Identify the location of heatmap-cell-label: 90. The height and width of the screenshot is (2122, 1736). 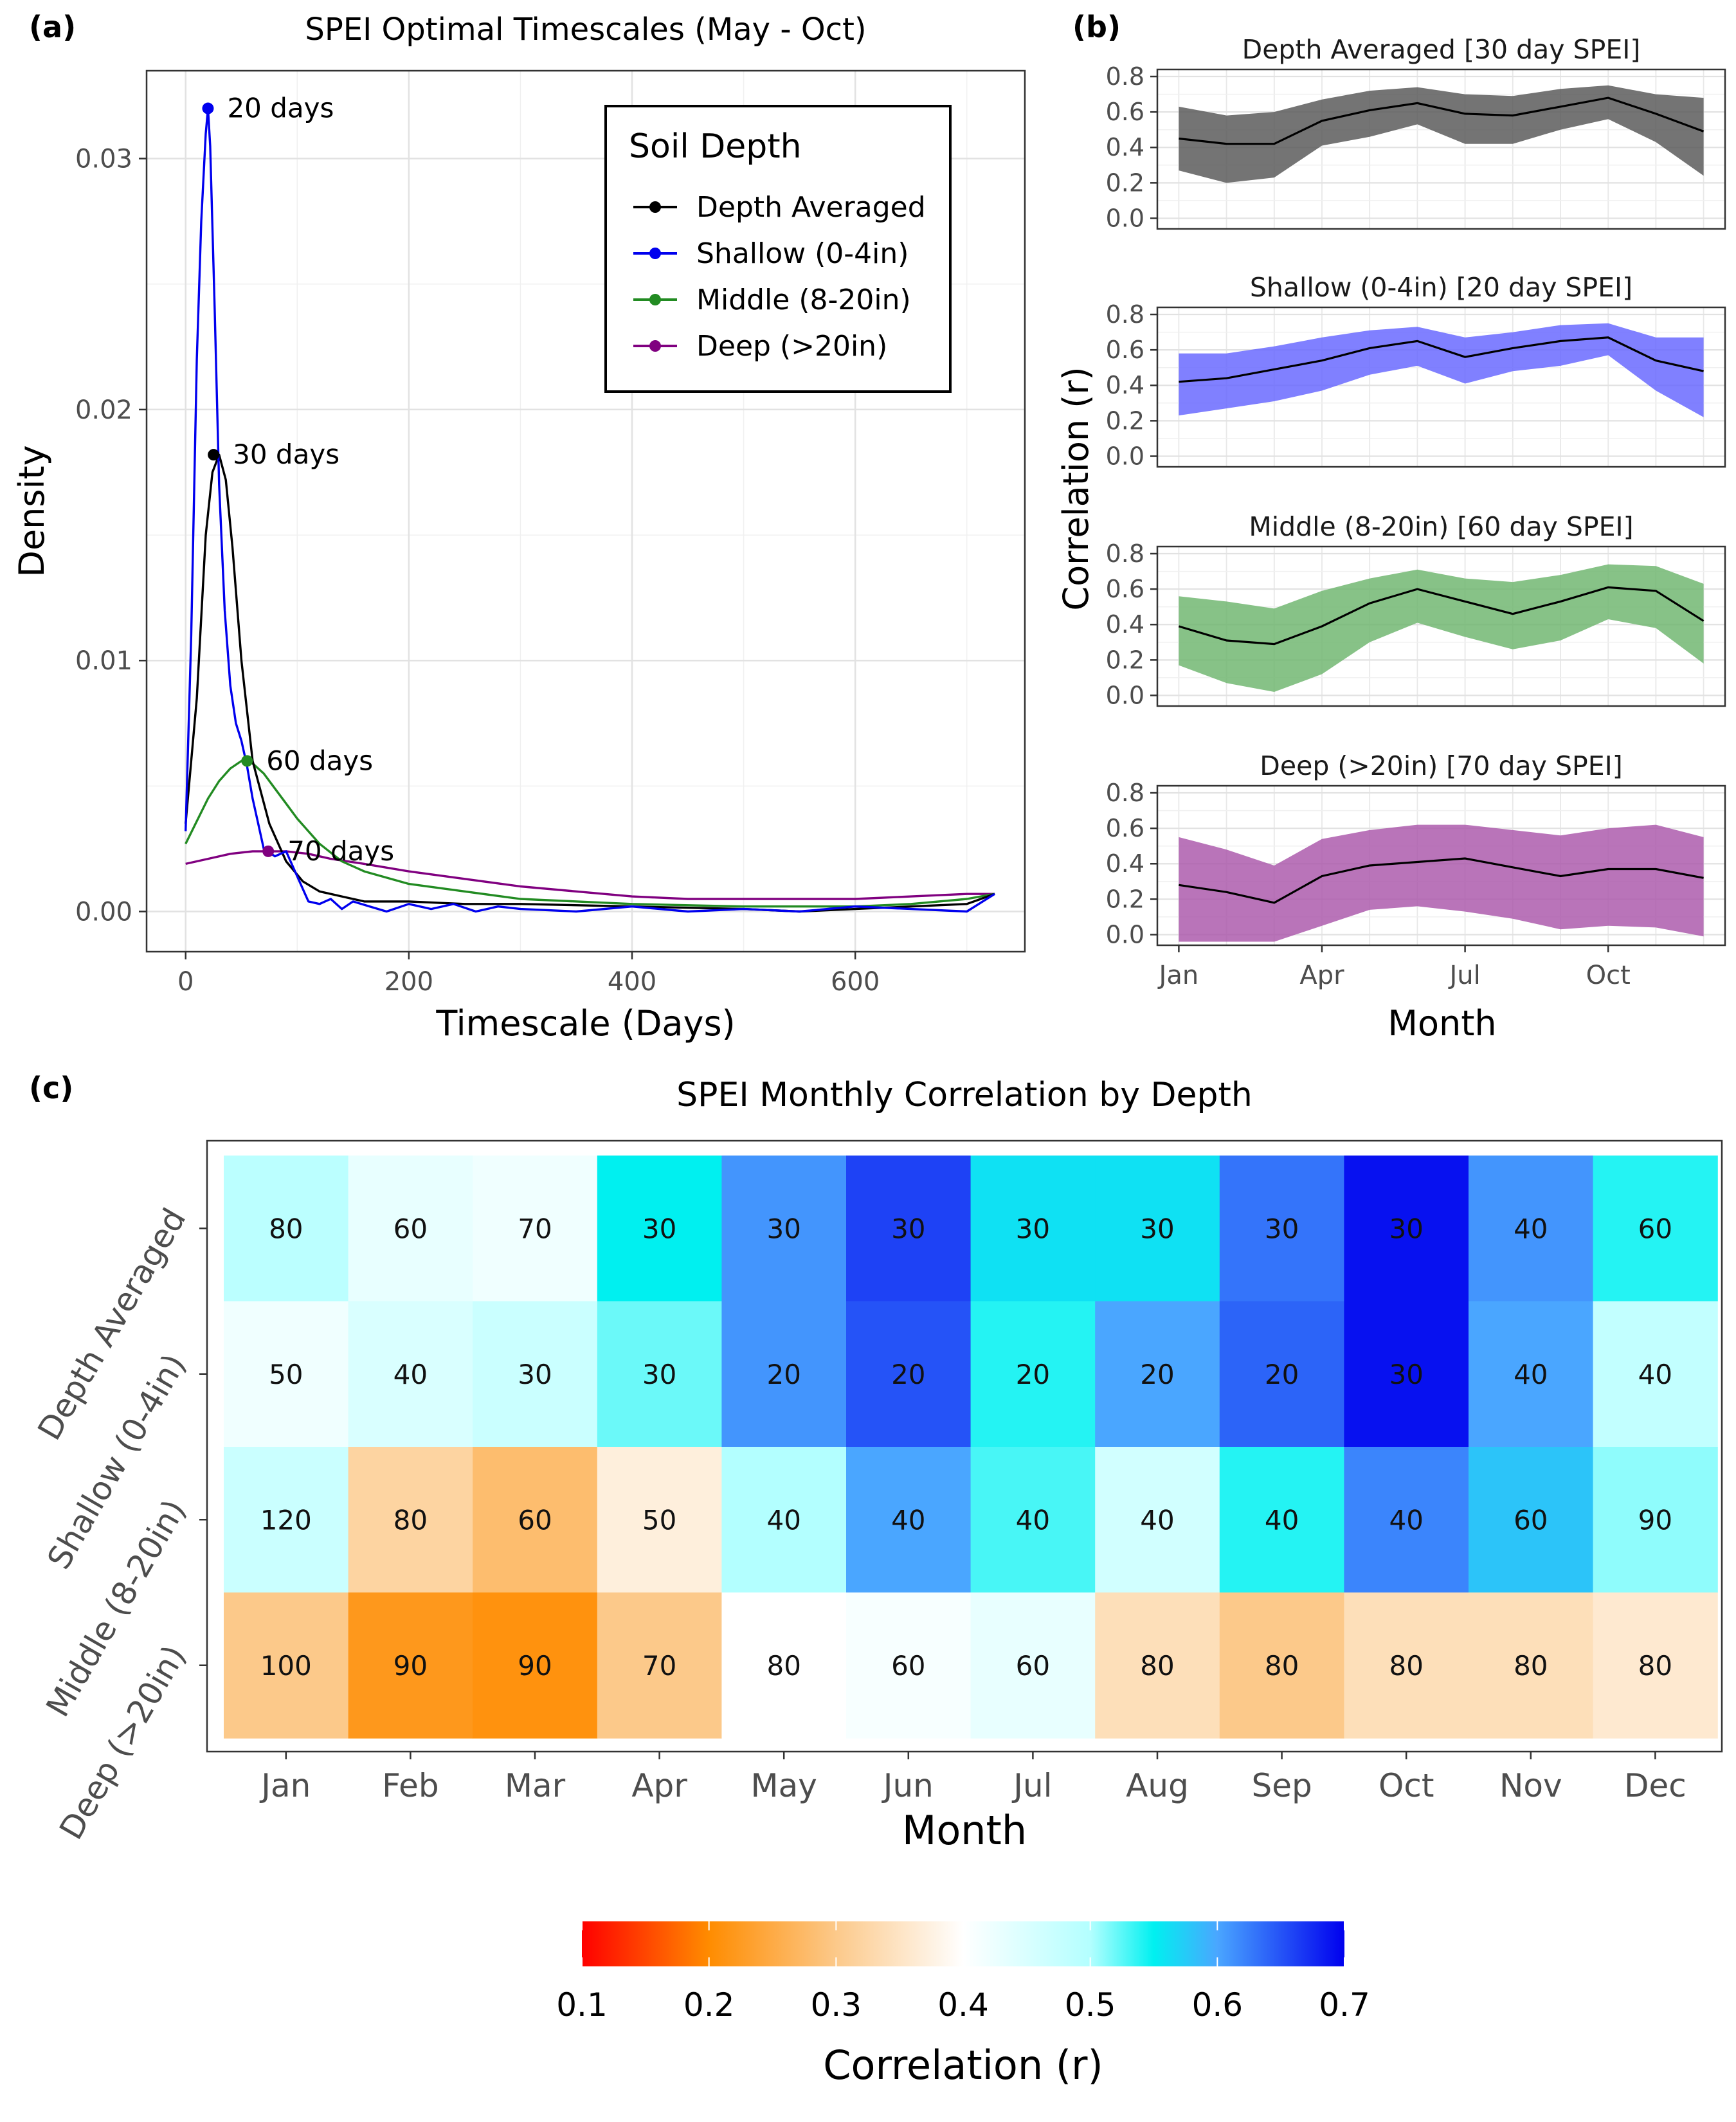
(535, 1666).